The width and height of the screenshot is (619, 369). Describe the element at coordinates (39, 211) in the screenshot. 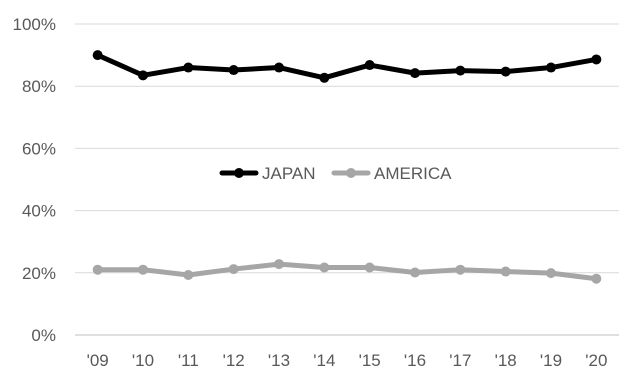

I see `y-tick-label: 40%` at that location.